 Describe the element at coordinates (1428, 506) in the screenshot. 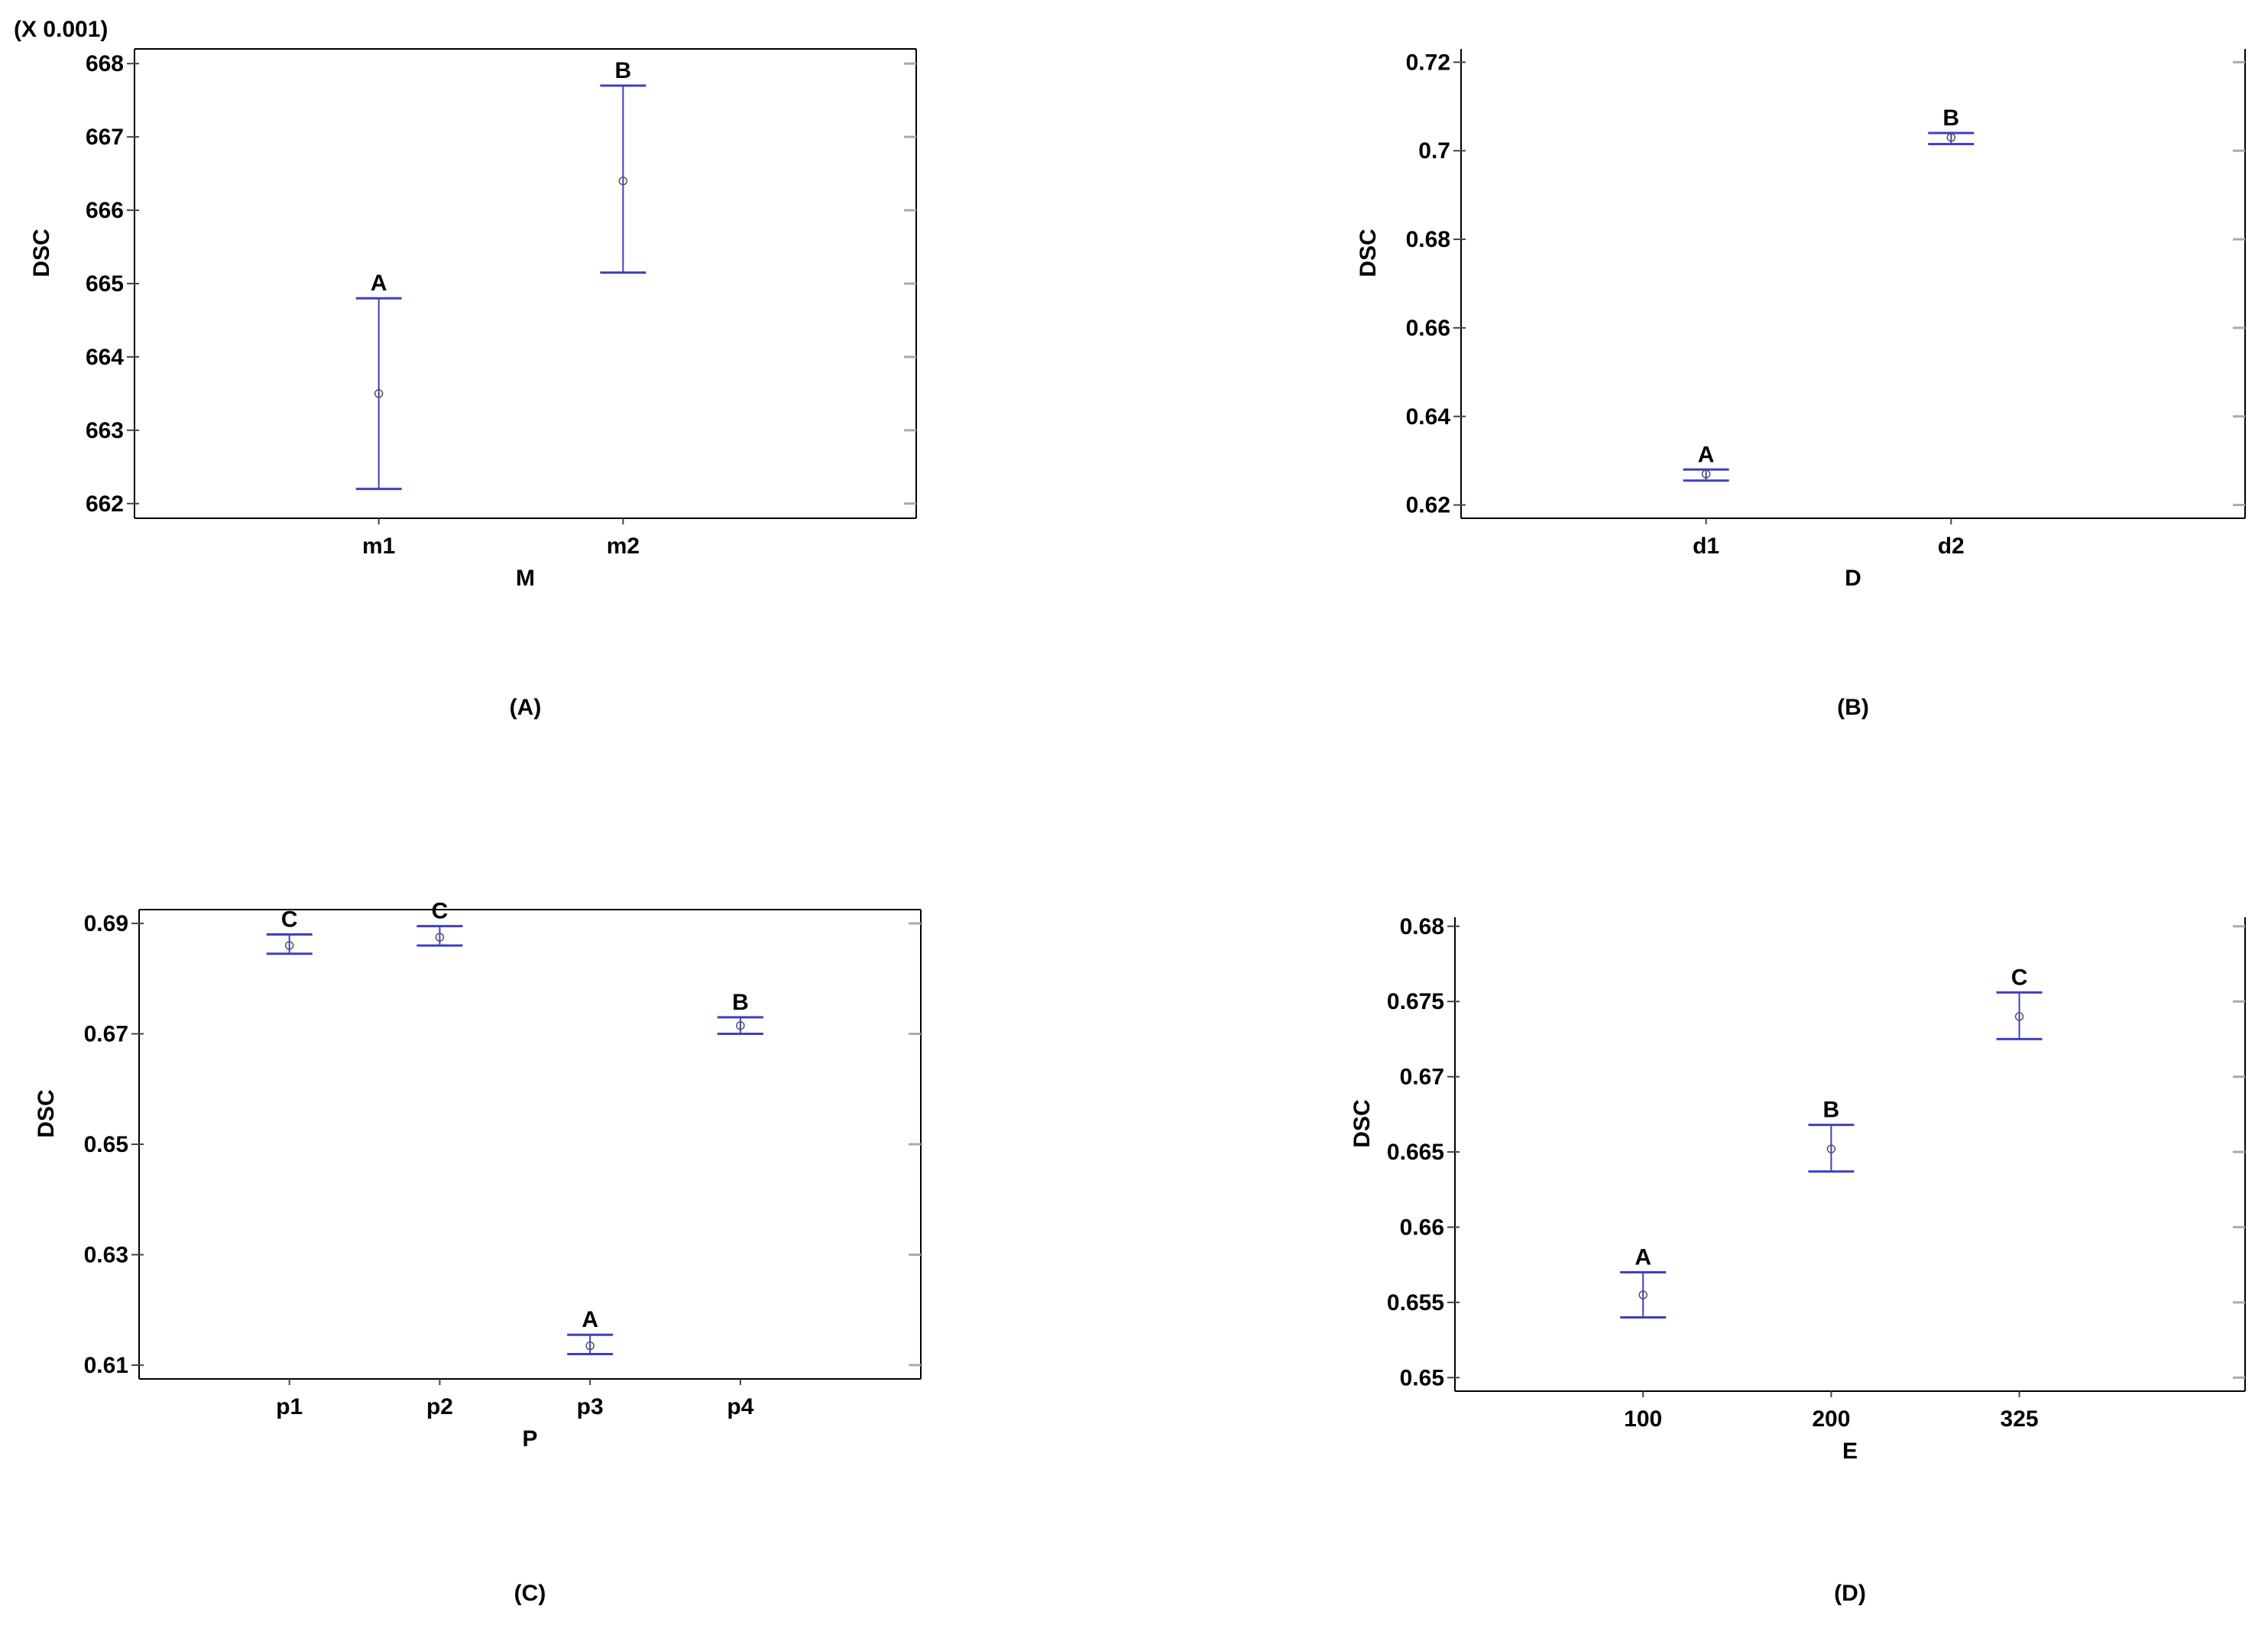

I see `y-tick-label: 0.62` at that location.